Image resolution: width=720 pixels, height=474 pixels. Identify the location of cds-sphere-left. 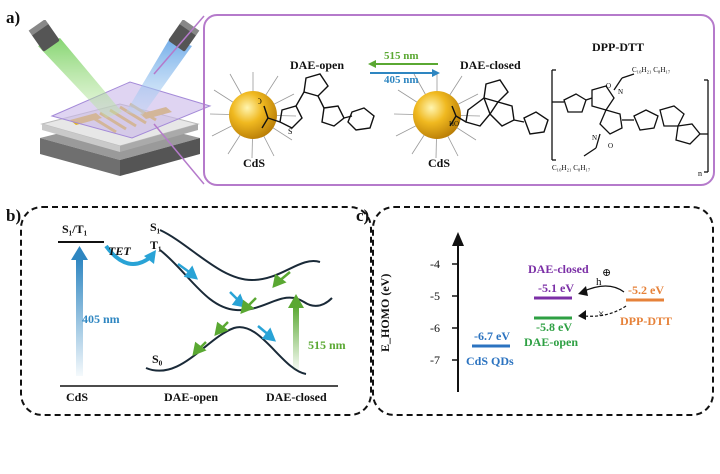
(253, 115).